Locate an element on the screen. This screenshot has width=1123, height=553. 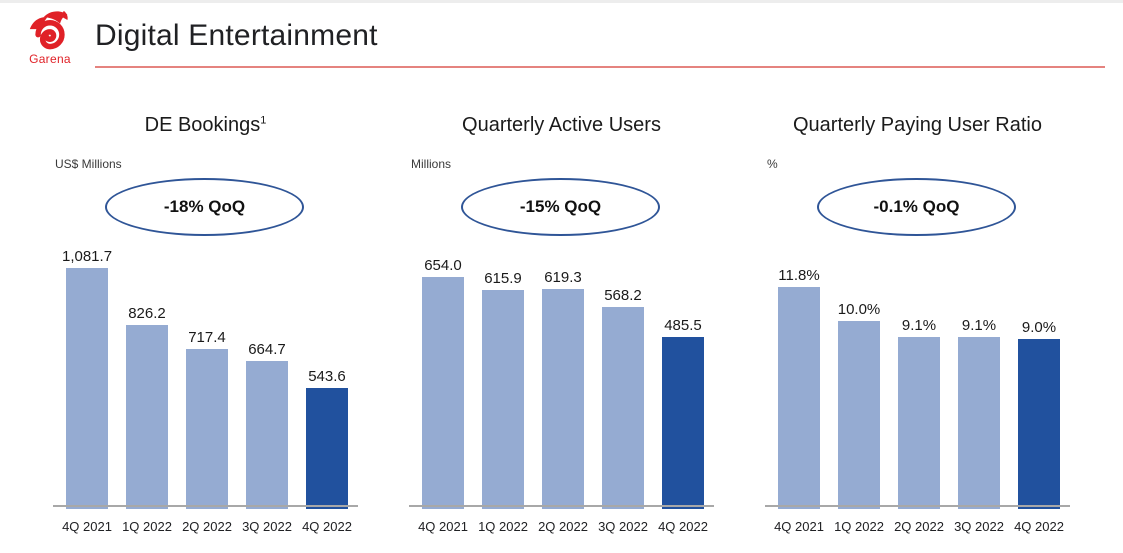
bar-value-label: 717.4 is located at coordinates (207, 337).